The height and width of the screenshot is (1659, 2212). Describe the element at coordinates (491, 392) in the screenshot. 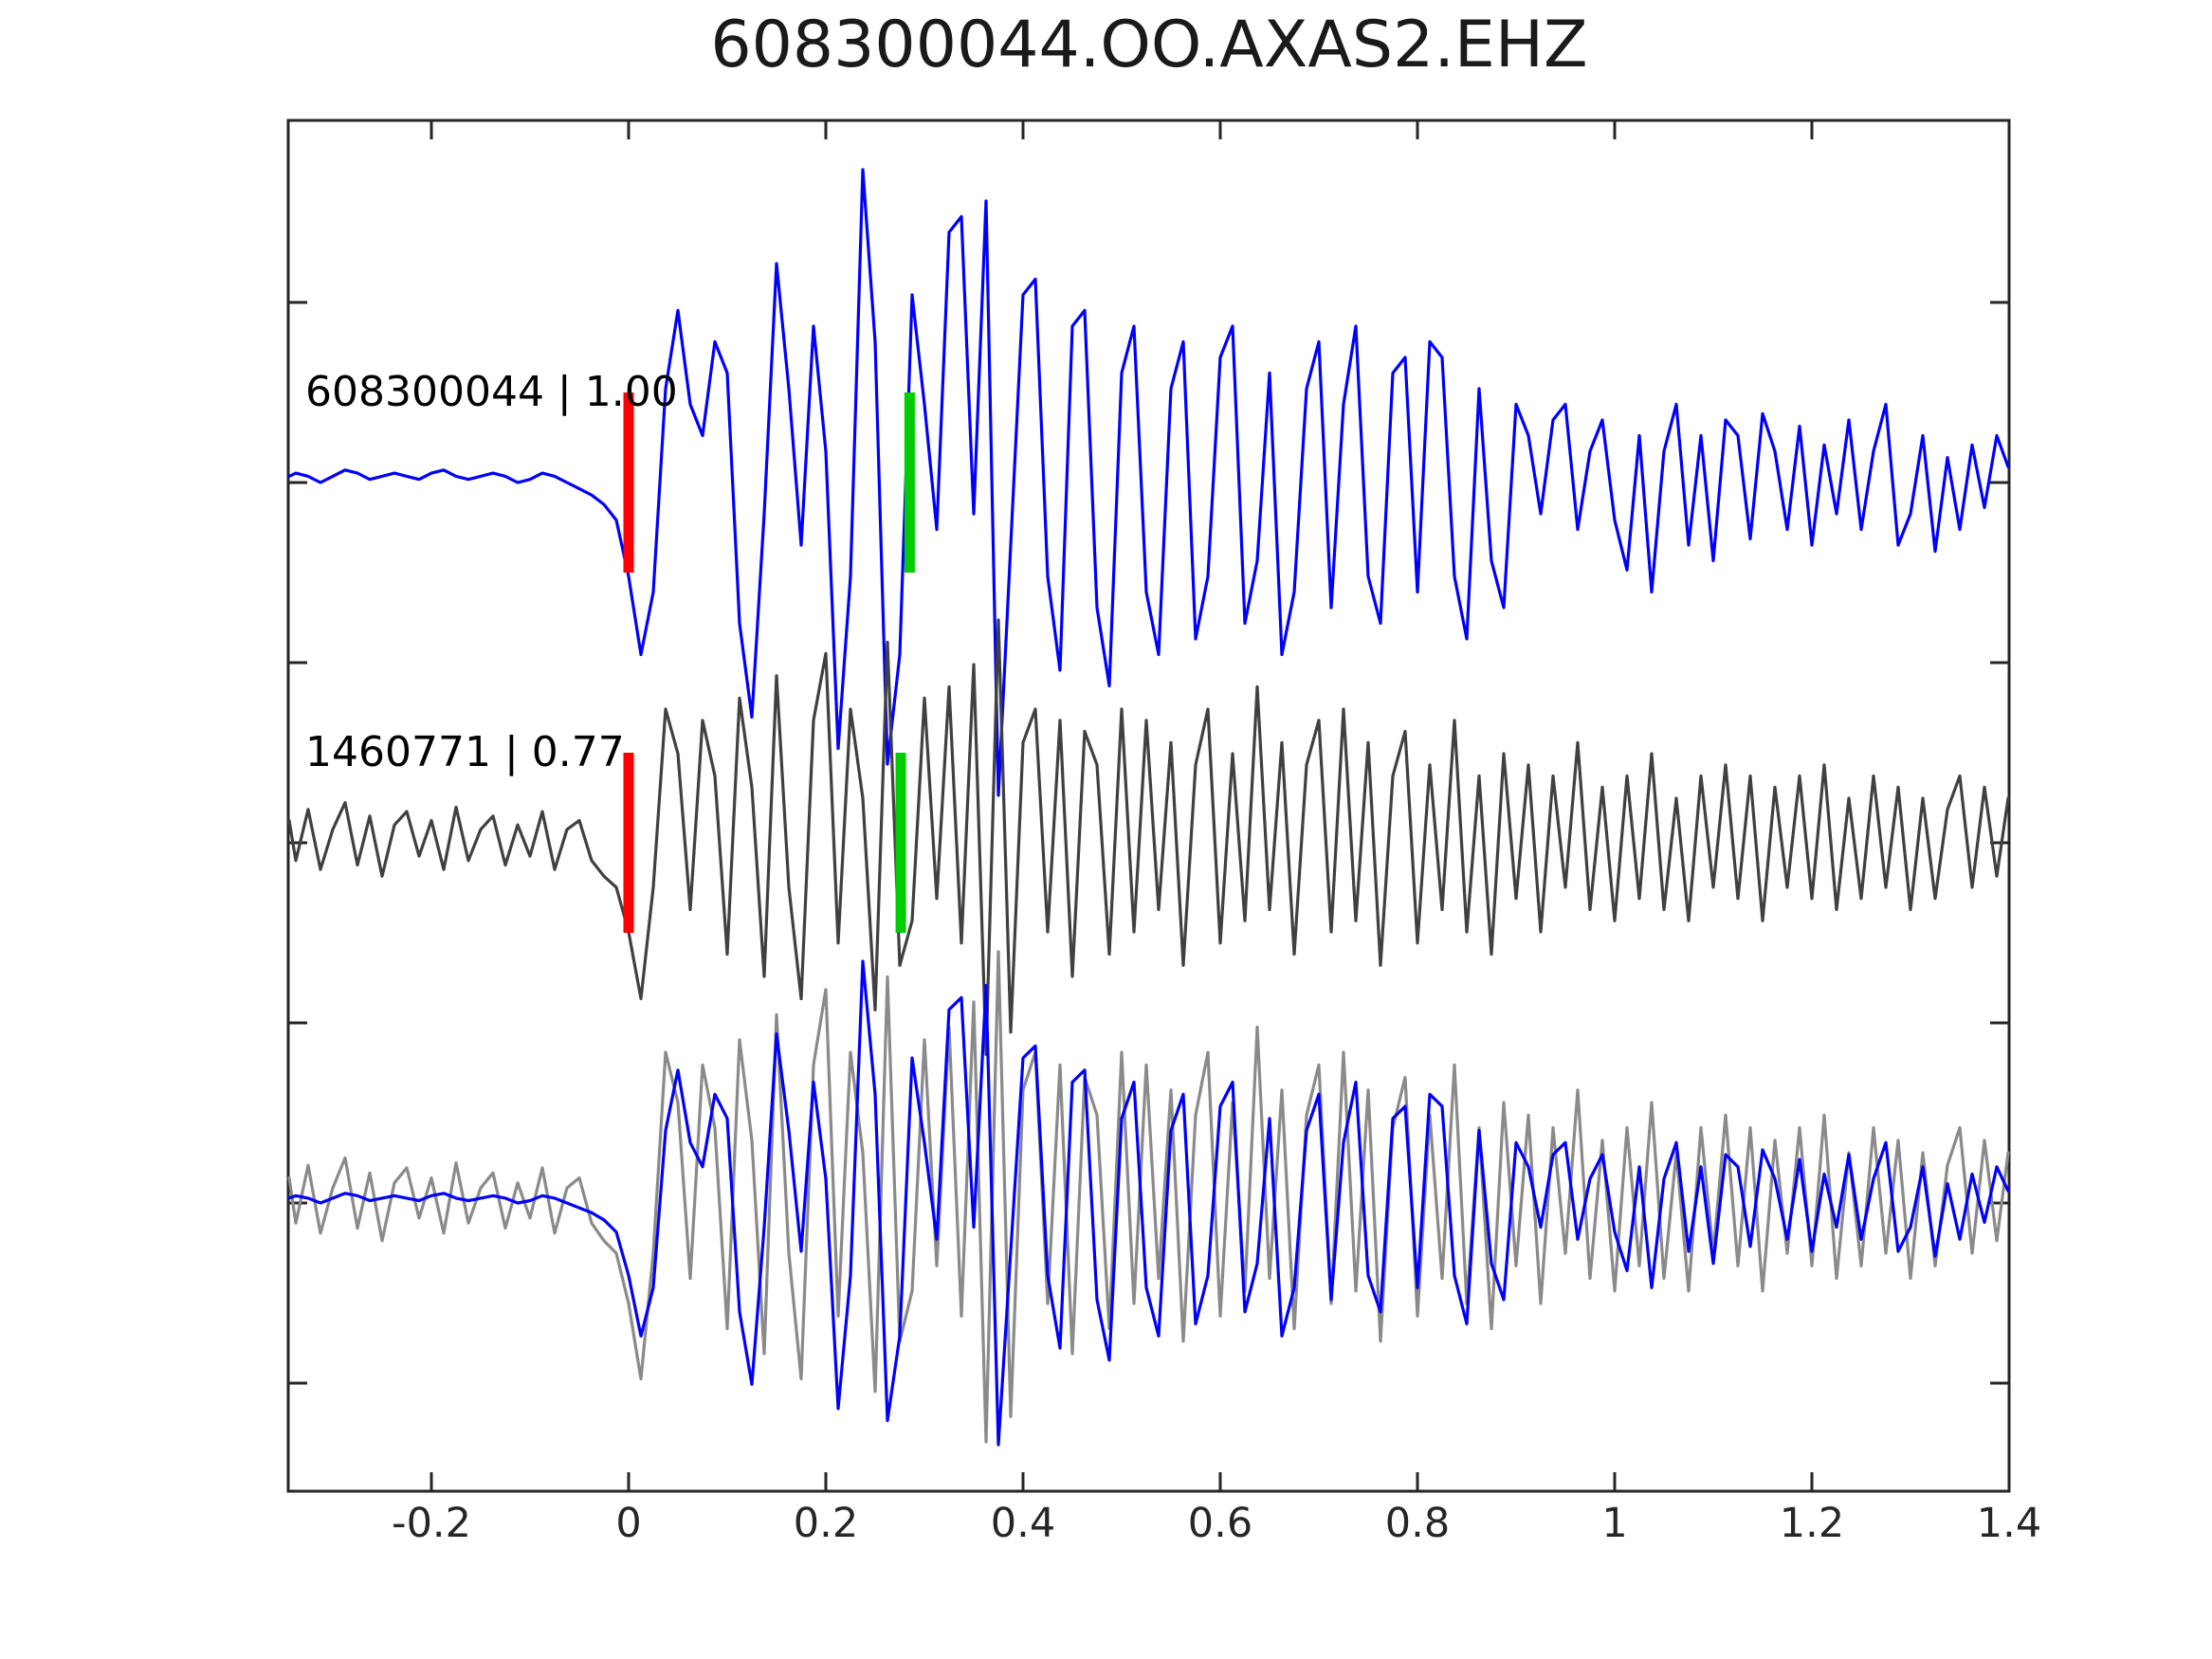

I see `trace-label-template: 608300044 | 1.00` at that location.